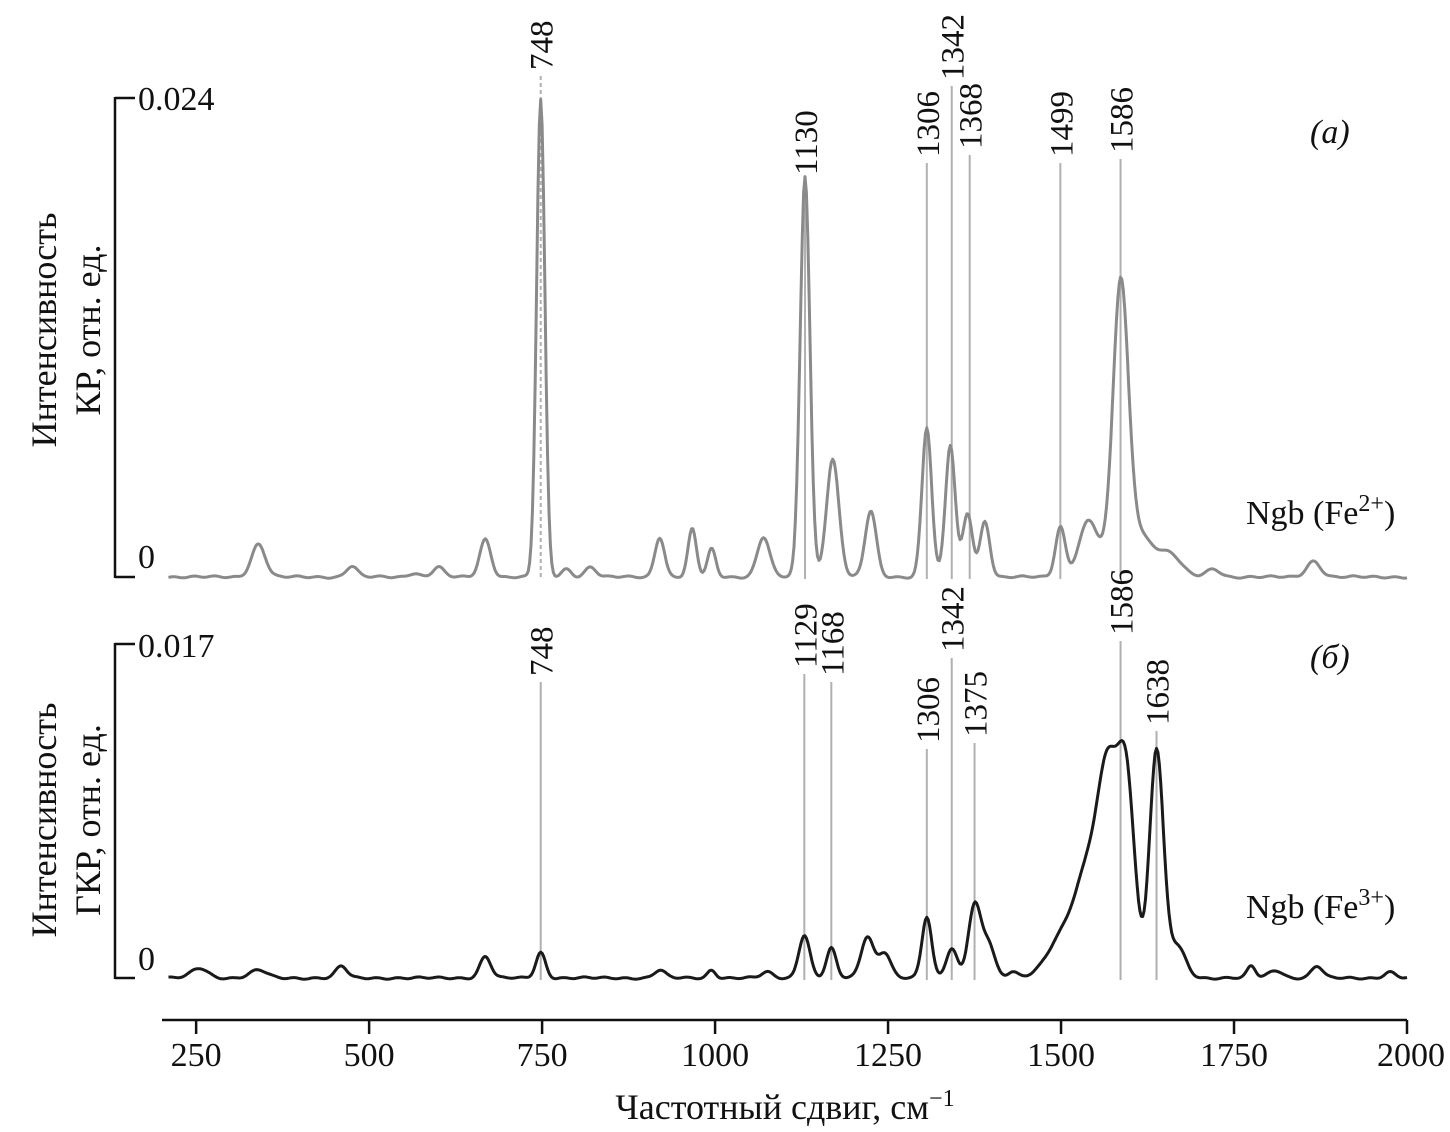  What do you see at coordinates (44, 820) in the screenshot?
I see `panel-b-y-label-line1: Интенсивность` at bounding box center [44, 820].